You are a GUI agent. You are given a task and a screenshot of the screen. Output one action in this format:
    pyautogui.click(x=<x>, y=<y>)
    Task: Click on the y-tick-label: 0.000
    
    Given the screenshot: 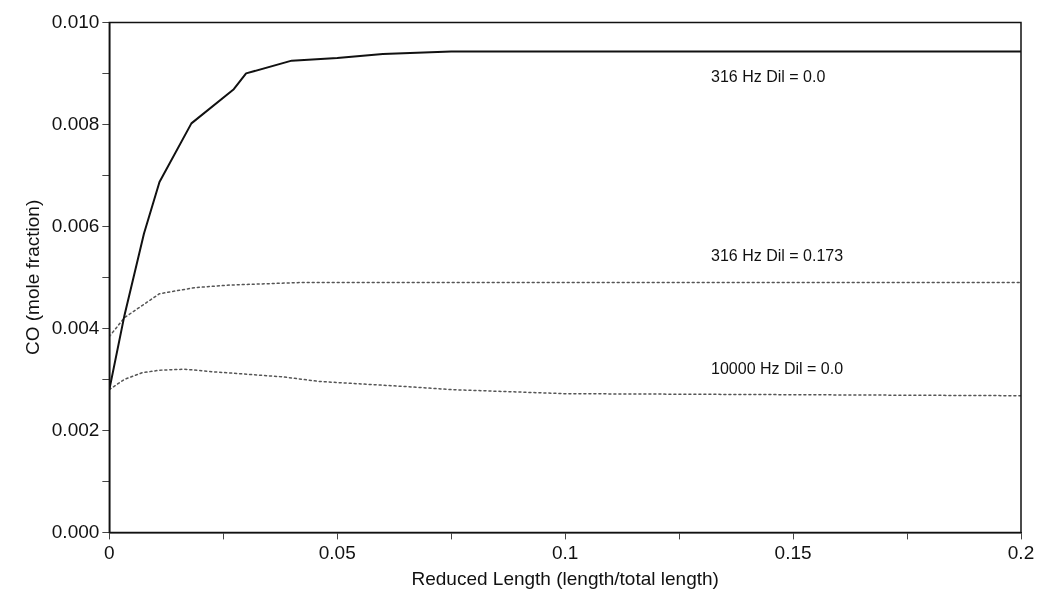 What is the action you would take?
    pyautogui.click(x=75, y=531)
    